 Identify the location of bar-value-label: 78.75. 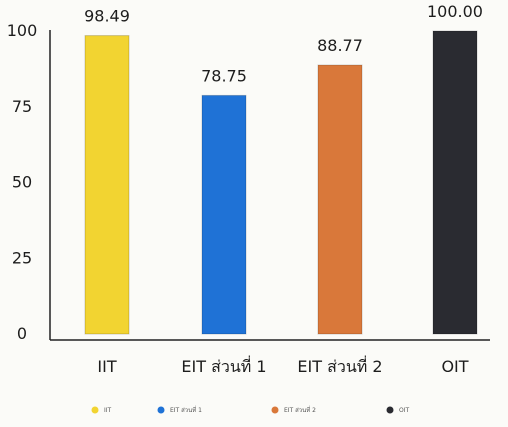
(224, 75).